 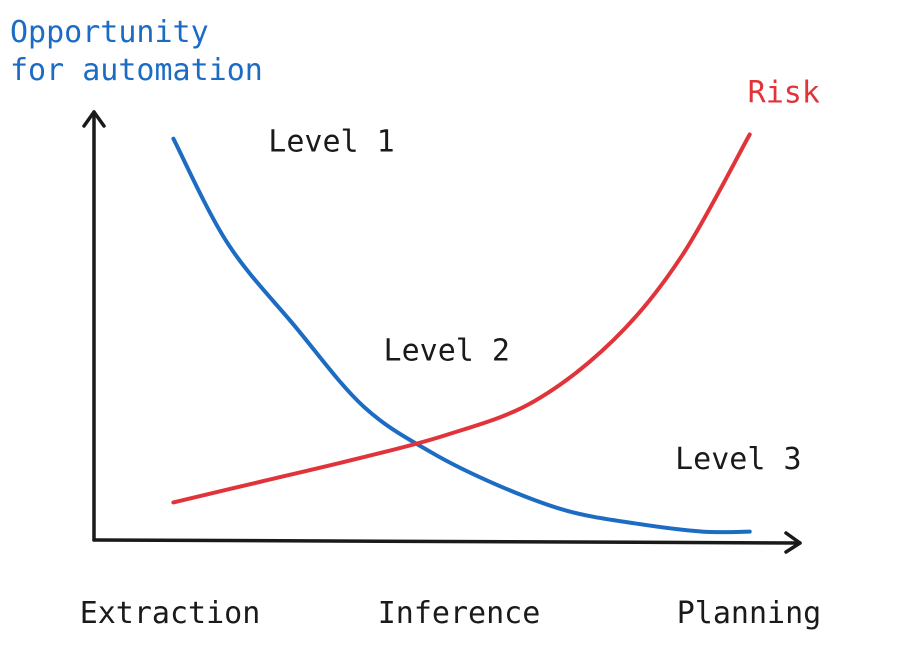 I want to click on y-axis-label: Opportunity for automation, so click(x=136, y=52).